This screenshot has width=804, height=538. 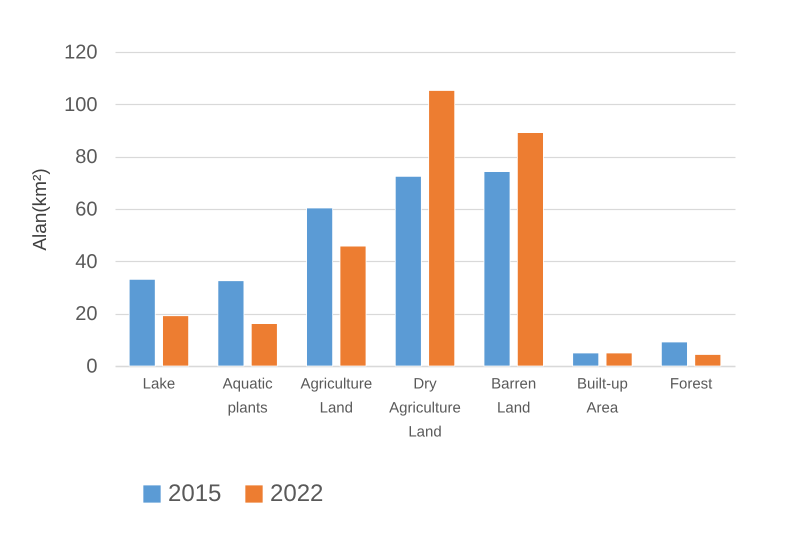 What do you see at coordinates (297, 493) in the screenshot?
I see `legend-label: 2022` at bounding box center [297, 493].